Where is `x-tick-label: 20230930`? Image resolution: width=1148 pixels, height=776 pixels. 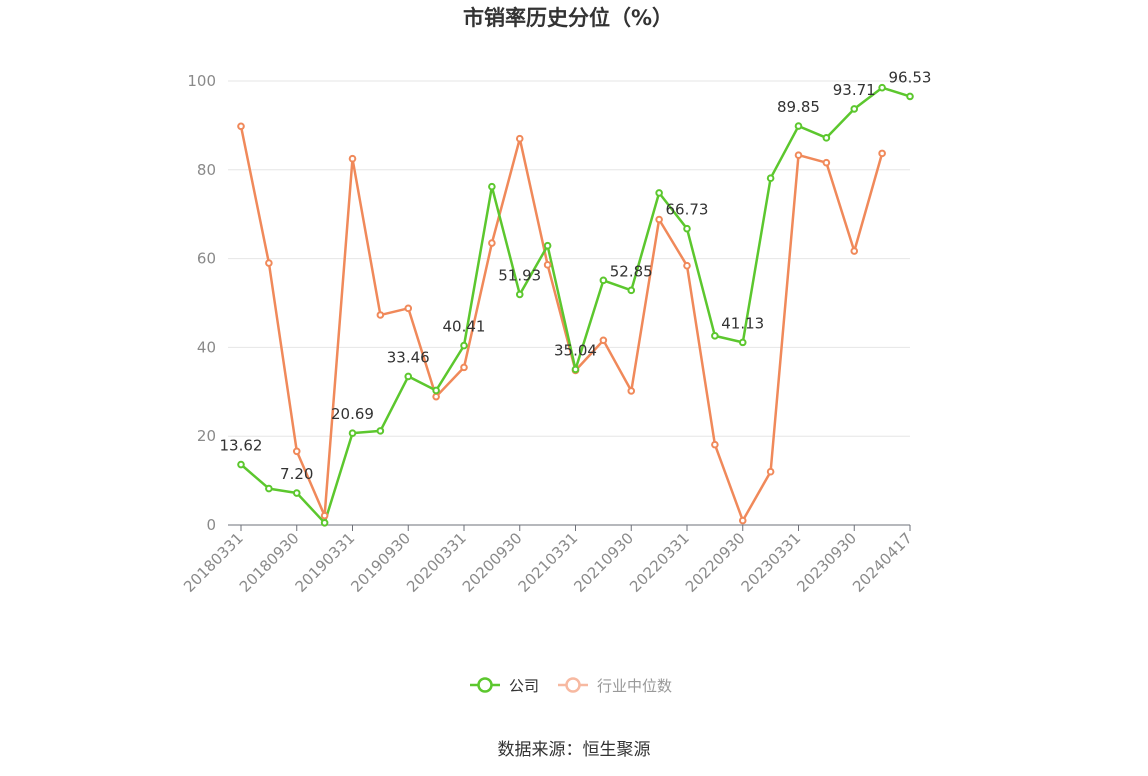 x-tick-label: 20230930 is located at coordinates (826, 562).